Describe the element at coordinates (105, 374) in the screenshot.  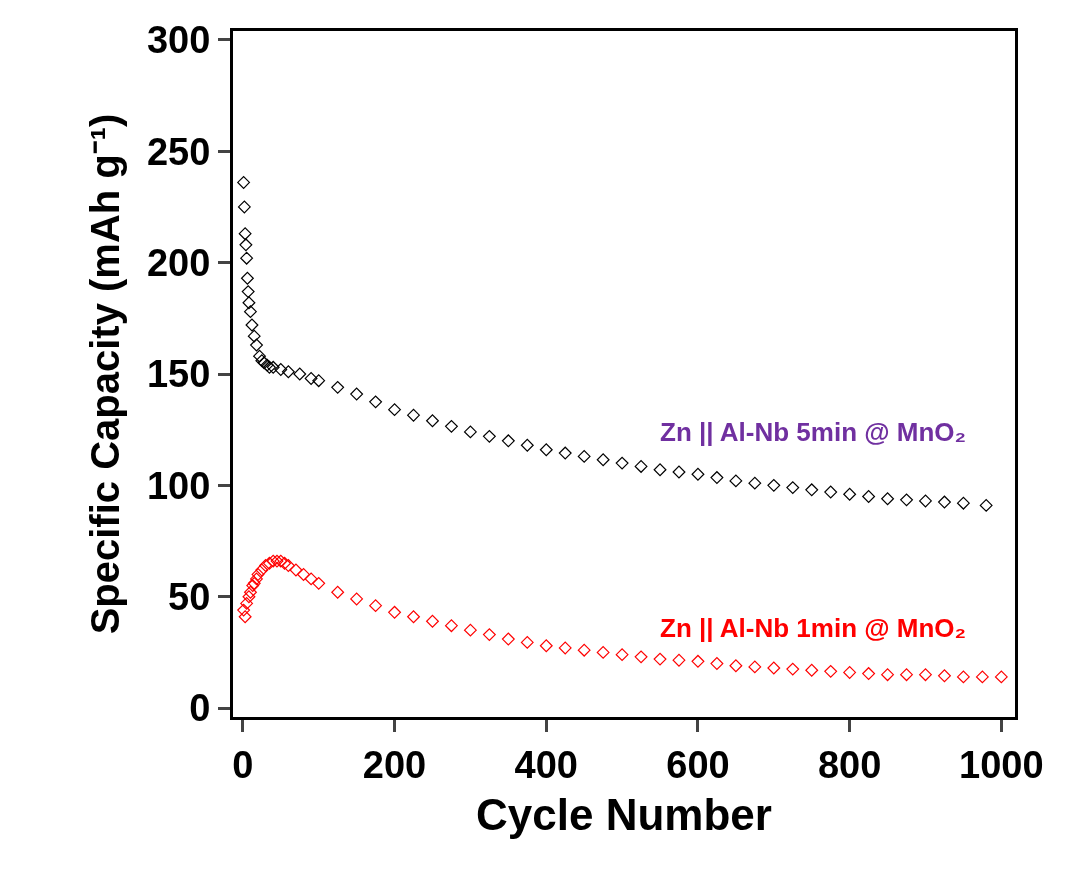
I see `y-axis-title: Specific Capacity (mAh g⁻¹)` at that location.